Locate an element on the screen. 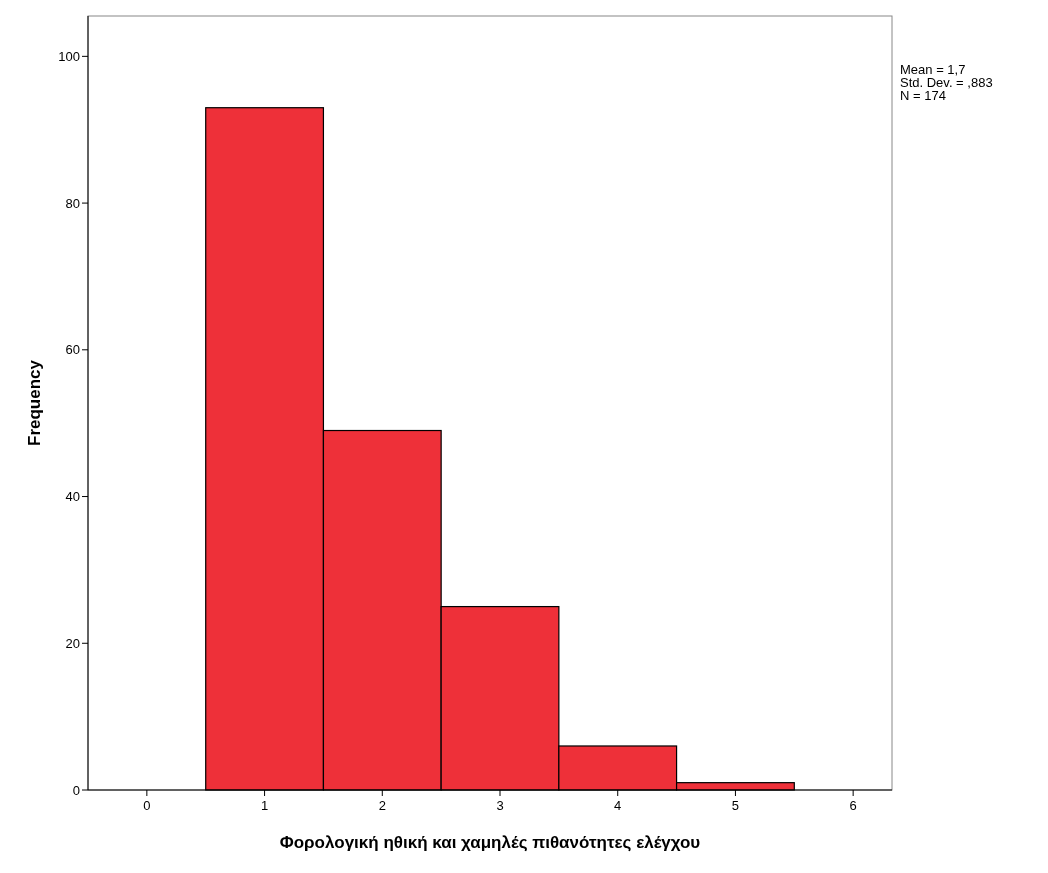 The height and width of the screenshot is (873, 1048). text: N = 174 is located at coordinates (923, 95).